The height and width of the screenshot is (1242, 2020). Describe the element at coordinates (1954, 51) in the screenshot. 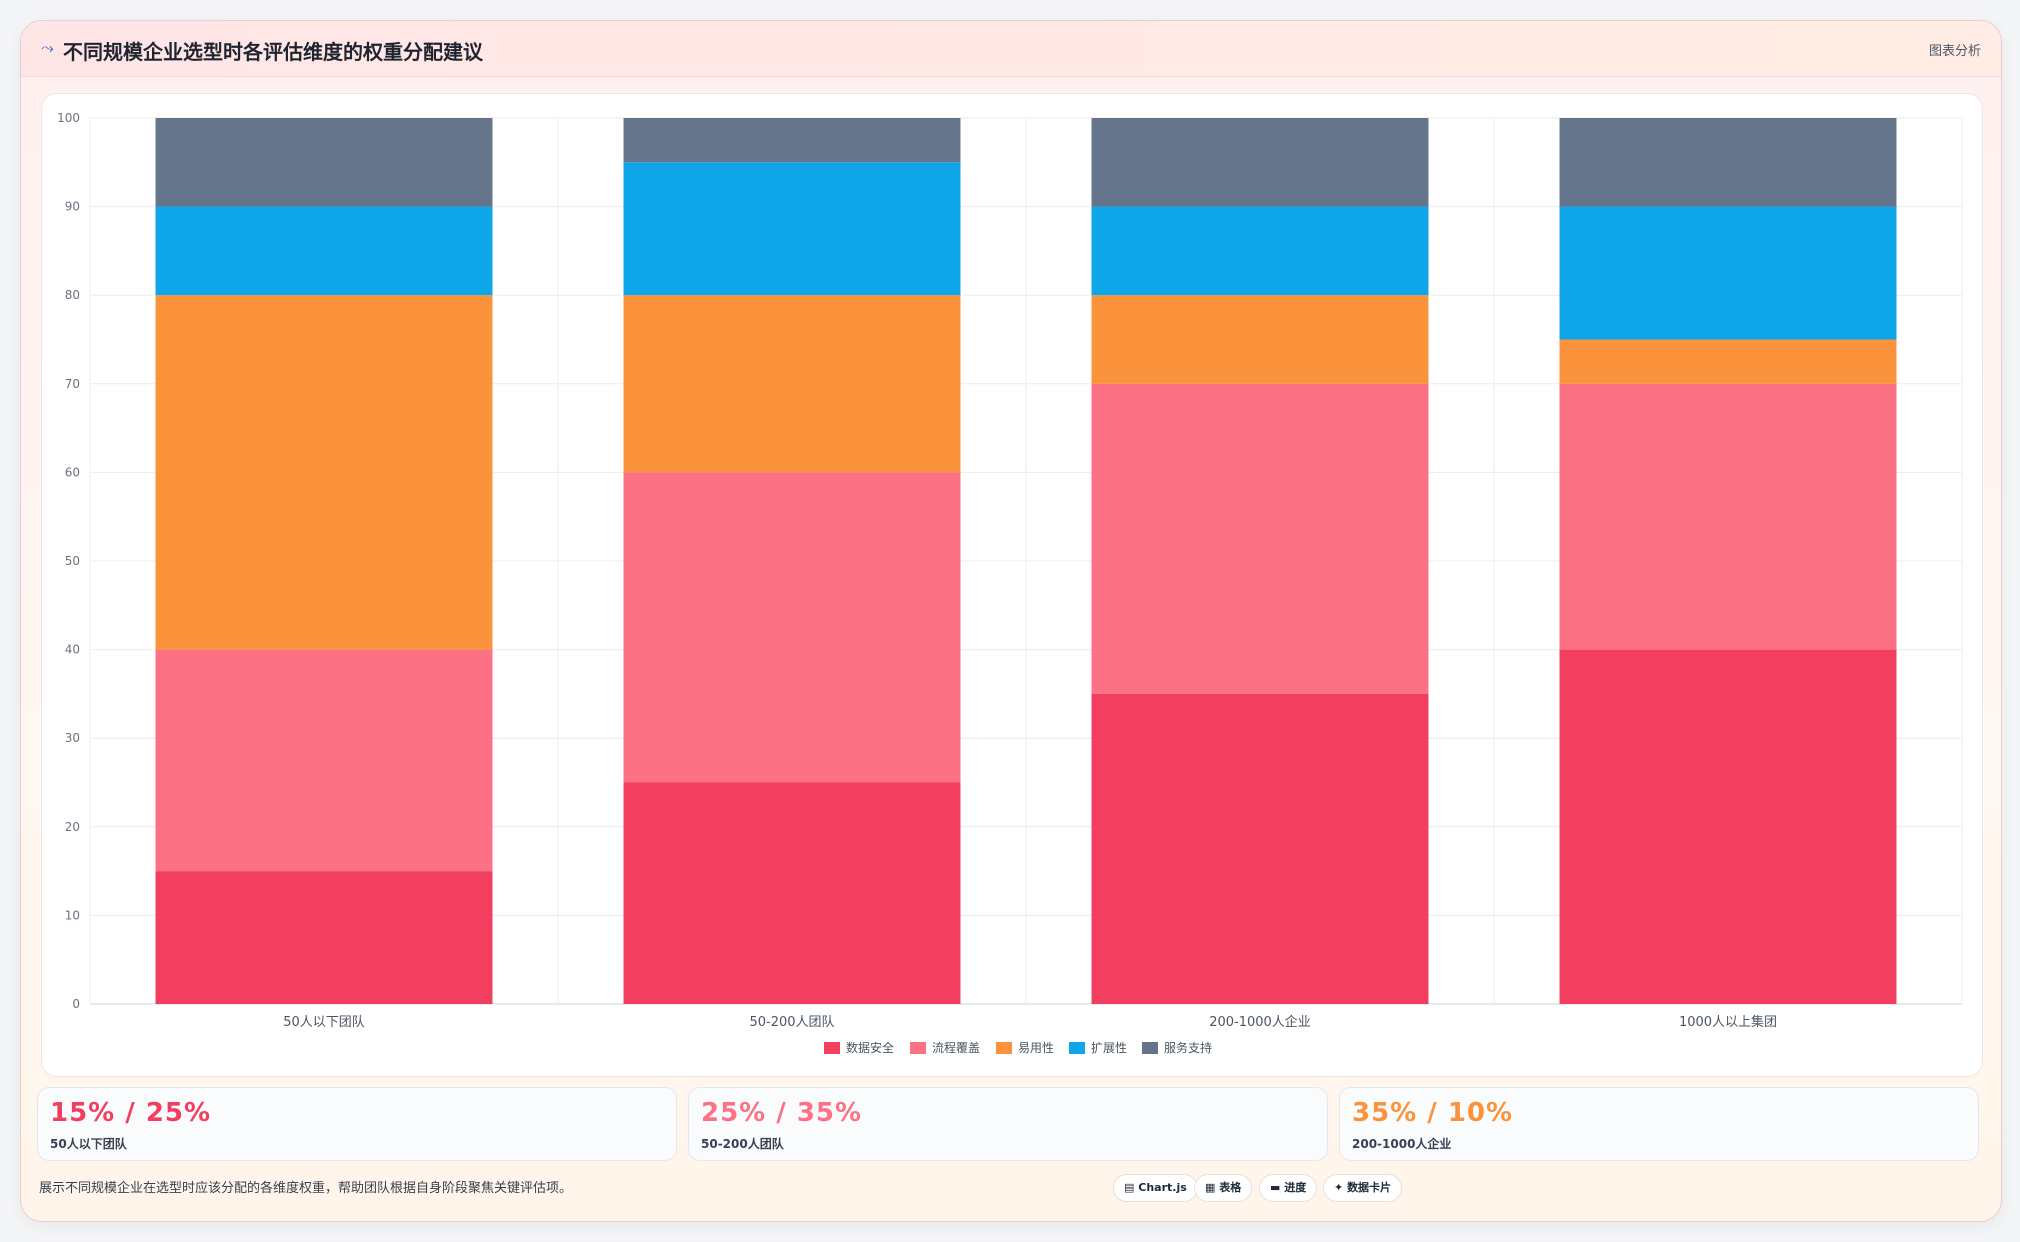

I see `chart-analysis-badge: 图表分析` at that location.